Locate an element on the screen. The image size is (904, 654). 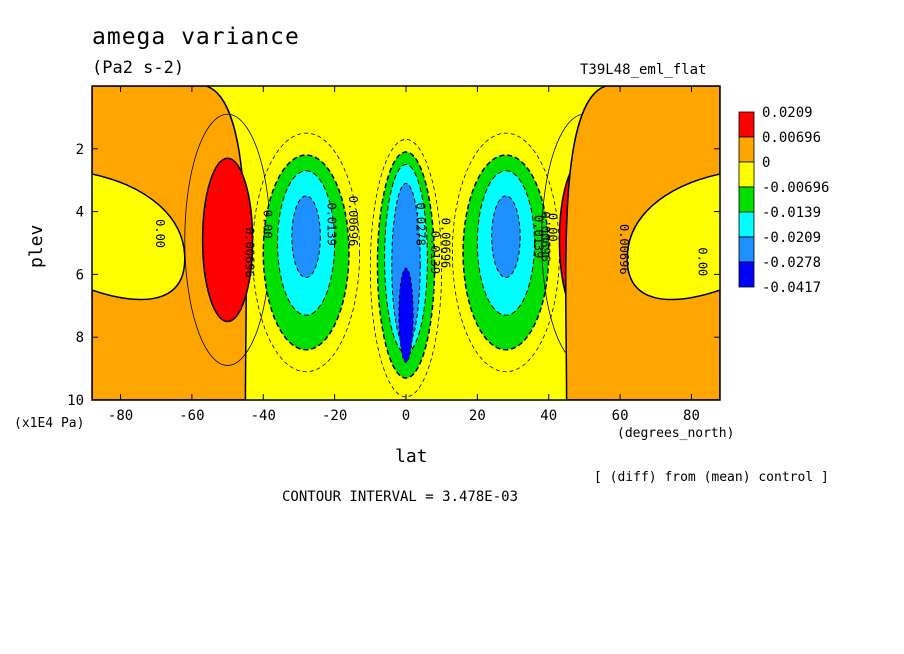
legend-label-3: -0.00696 is located at coordinates (795, 188).